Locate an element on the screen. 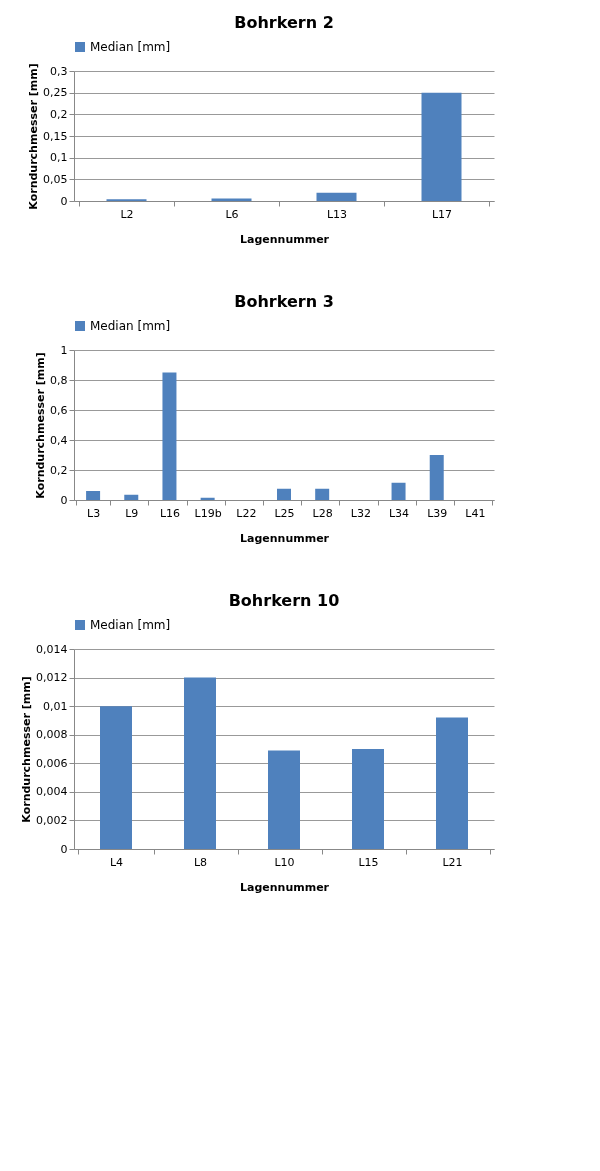  y-tick-label: 0,15 is located at coordinates (55, 136).